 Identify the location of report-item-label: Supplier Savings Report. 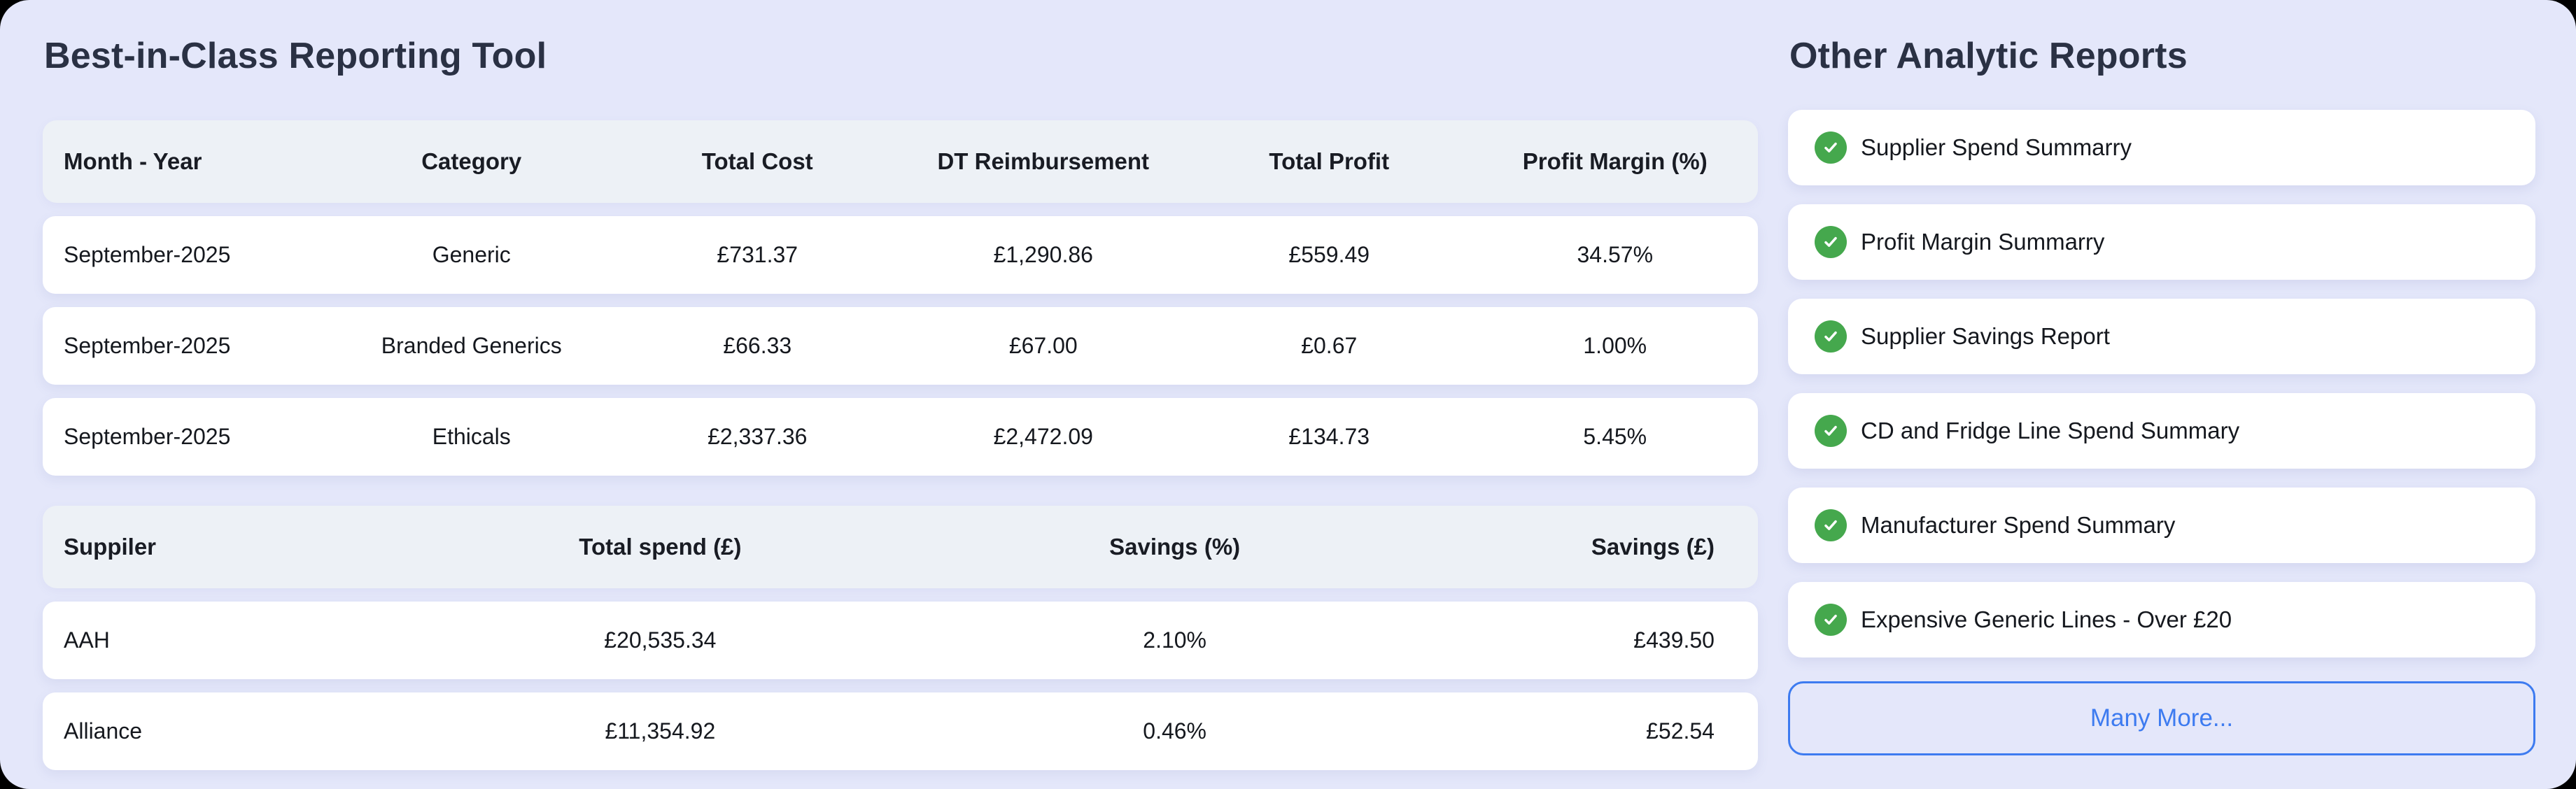
(1985, 336).